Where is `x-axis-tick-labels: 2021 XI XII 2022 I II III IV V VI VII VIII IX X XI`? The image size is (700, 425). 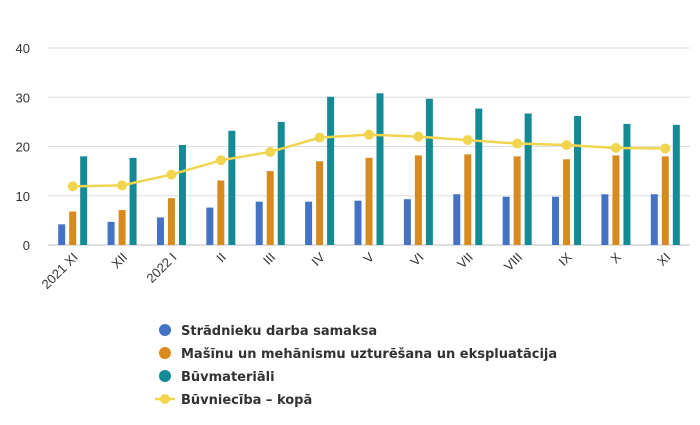
x-axis-tick-labels: 2021 XI XII 2022 I II III IV V VI VII VIII IX X XI is located at coordinates (356, 270).